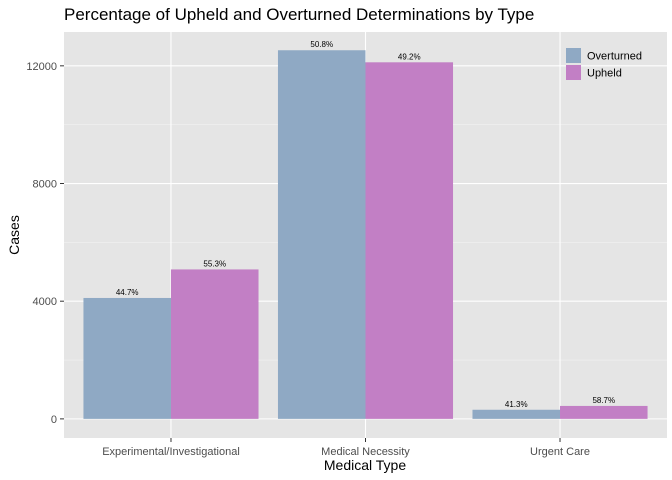  I want to click on legend-key-overturned, so click(573, 55).